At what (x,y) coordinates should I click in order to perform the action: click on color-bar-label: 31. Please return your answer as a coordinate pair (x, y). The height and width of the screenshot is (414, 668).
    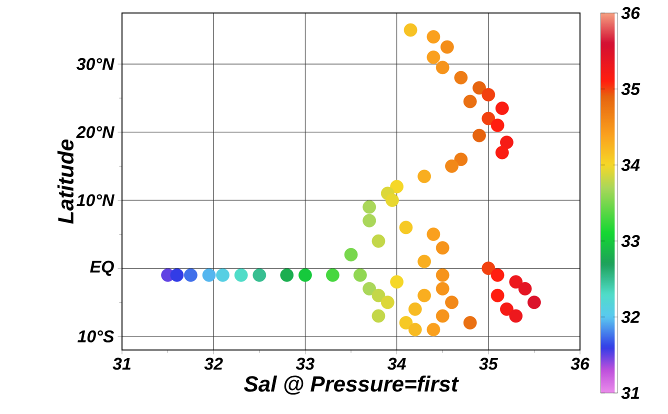
    Looking at the image, I should click on (630, 393).